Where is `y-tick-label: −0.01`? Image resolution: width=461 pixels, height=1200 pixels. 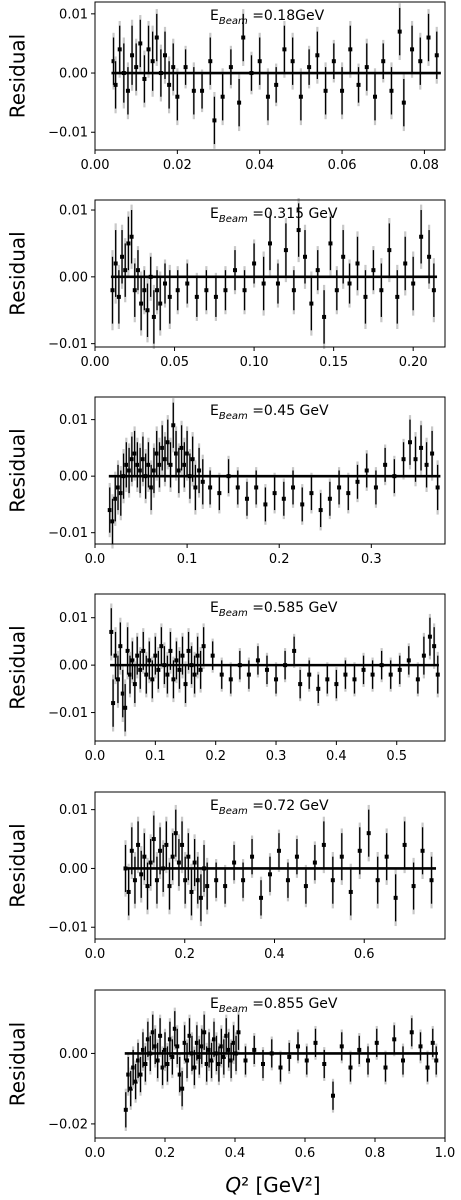
y-tick-label: −0.01 is located at coordinates (68, 928).